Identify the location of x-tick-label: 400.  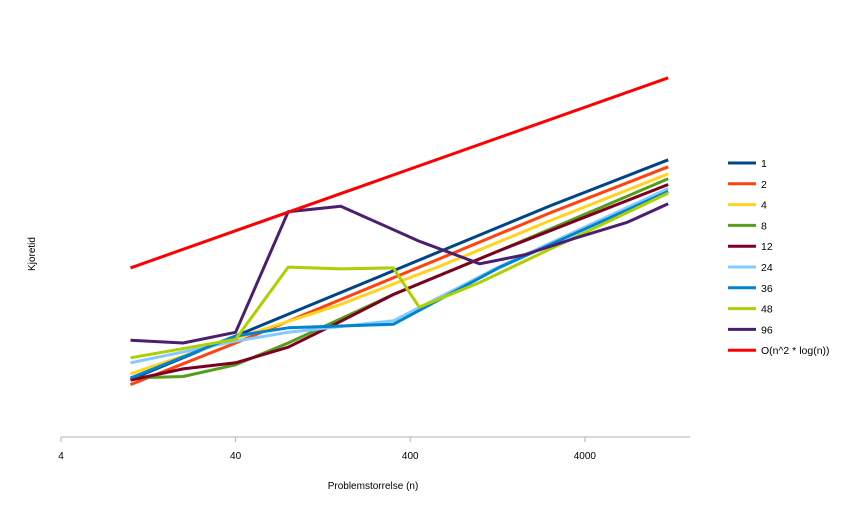
(410, 456).